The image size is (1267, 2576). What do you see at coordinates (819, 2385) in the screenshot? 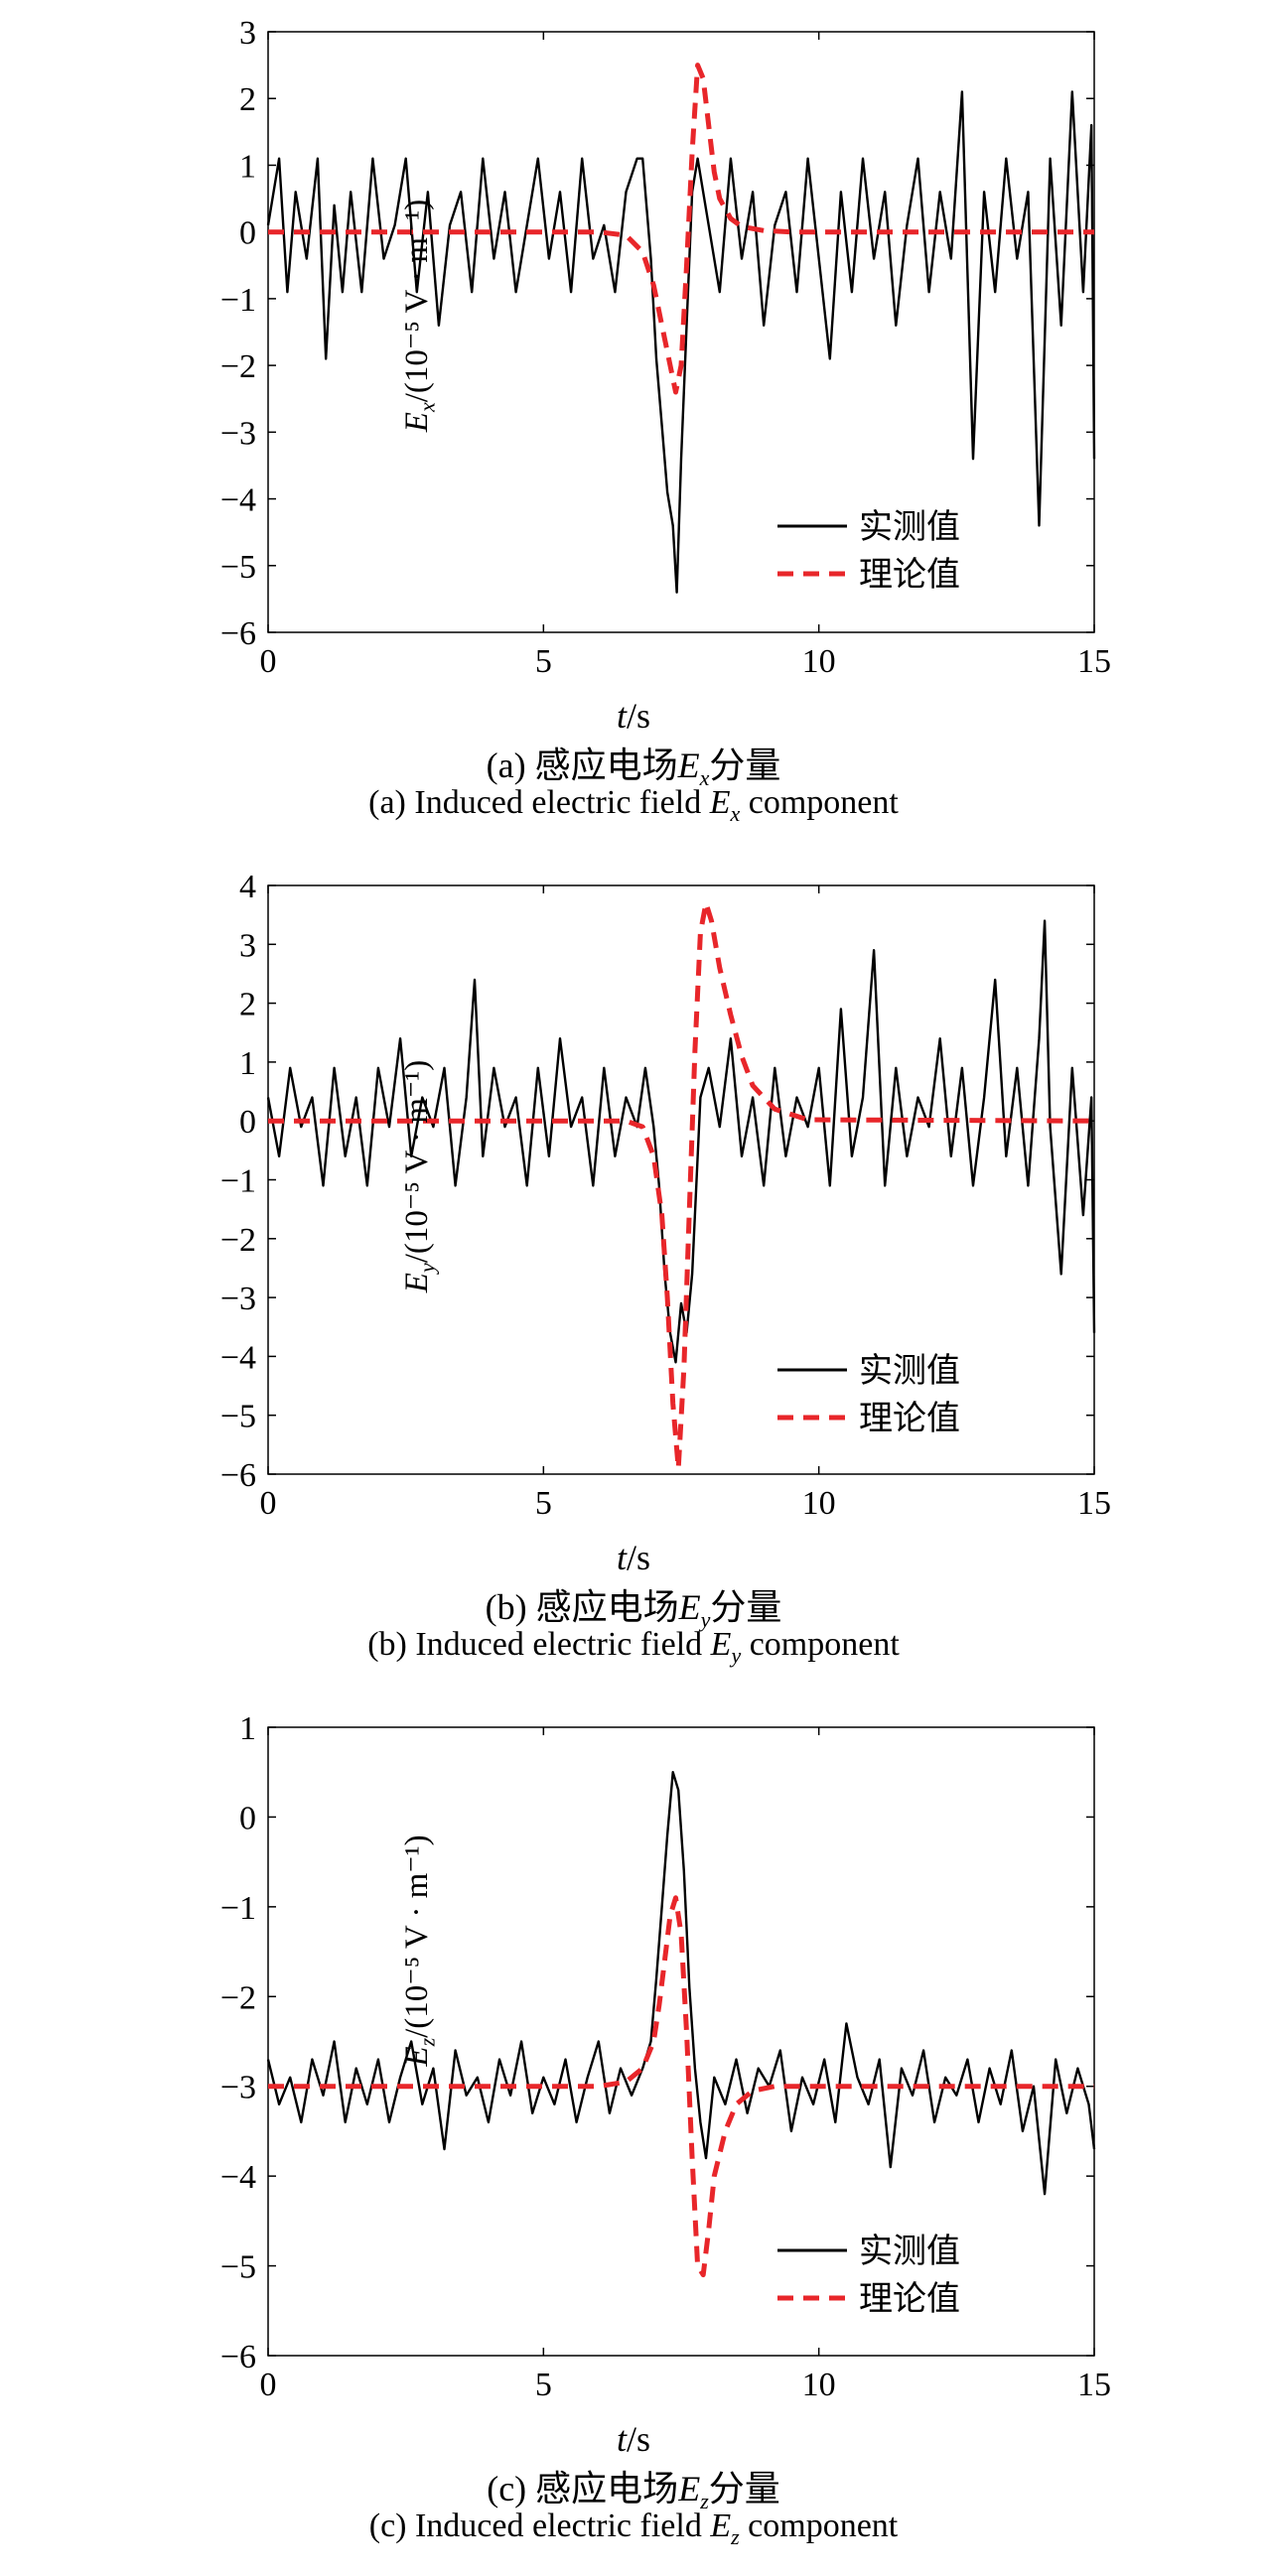
I see `x-tick-label-c: 10` at bounding box center [819, 2385].